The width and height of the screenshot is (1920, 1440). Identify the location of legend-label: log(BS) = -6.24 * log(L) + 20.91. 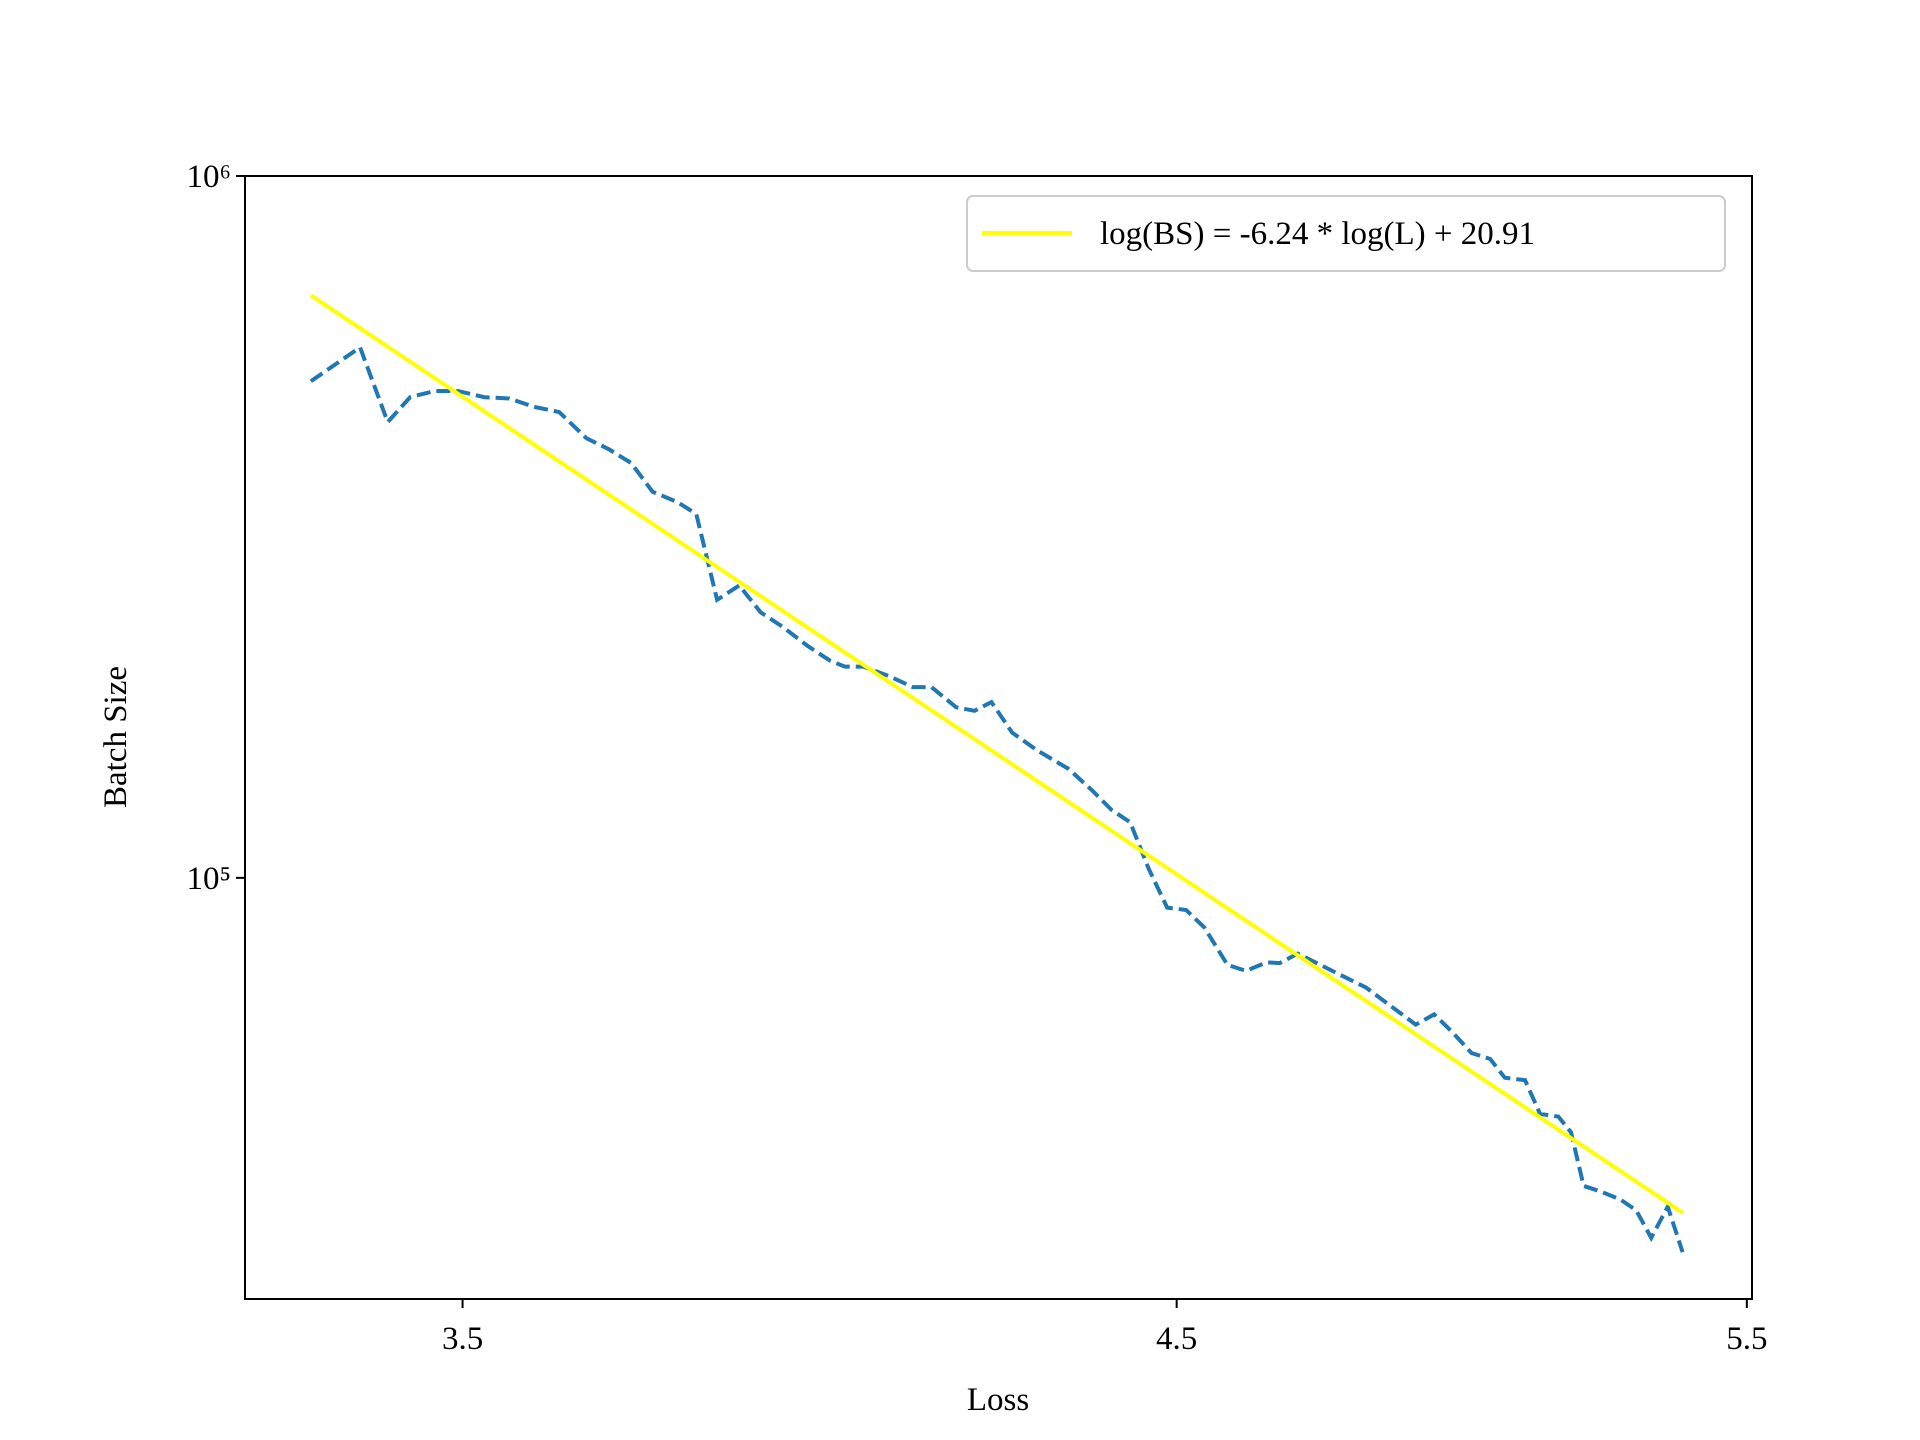
(1317, 234).